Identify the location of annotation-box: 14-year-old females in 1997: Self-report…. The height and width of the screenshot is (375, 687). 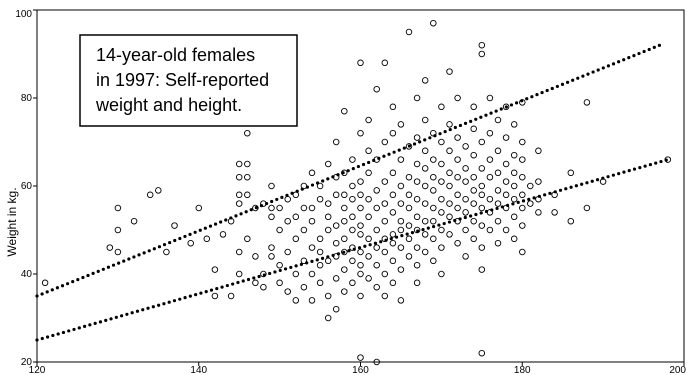
(188, 80).